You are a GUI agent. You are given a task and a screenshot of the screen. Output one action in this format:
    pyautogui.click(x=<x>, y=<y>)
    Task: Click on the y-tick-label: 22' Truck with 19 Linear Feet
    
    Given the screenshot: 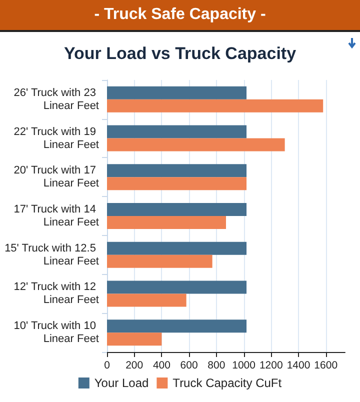 What is the action you would take?
    pyautogui.click(x=56, y=138)
    